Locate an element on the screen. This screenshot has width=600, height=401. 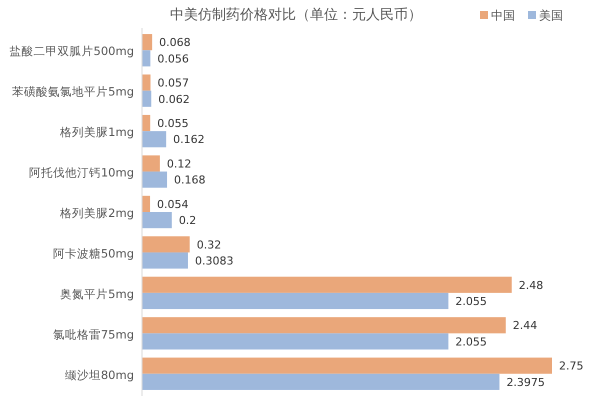
legend-label: 中国 is located at coordinates (503, 15).